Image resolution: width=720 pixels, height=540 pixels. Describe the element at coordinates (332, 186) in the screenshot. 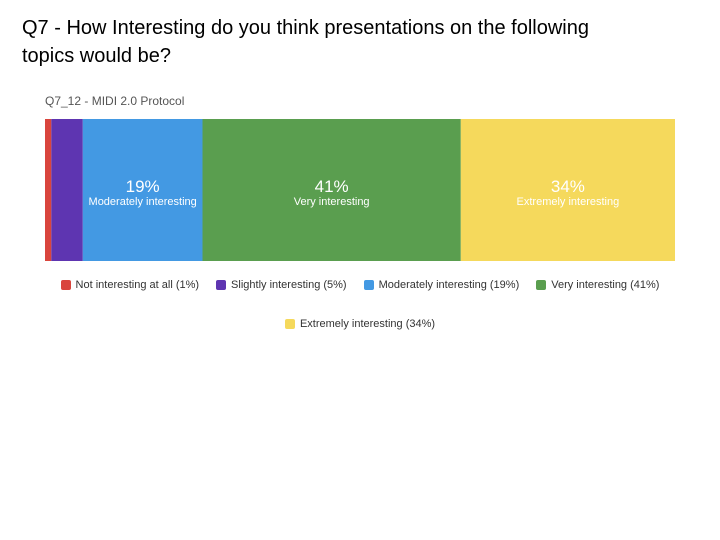

I see `bar-percent-label: 41%` at that location.